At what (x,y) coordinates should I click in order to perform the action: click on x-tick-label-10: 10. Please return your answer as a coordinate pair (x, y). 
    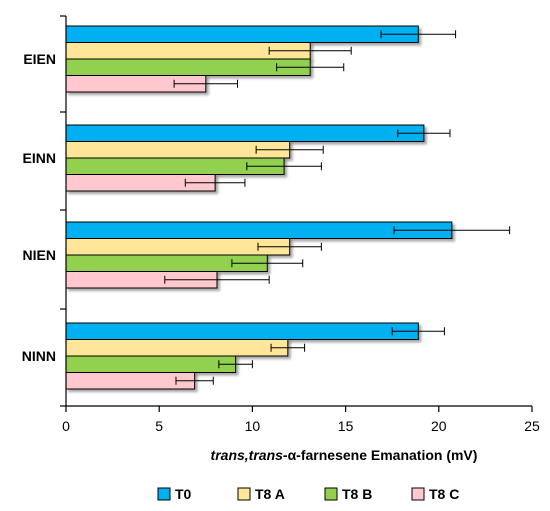
    Looking at the image, I should click on (253, 426).